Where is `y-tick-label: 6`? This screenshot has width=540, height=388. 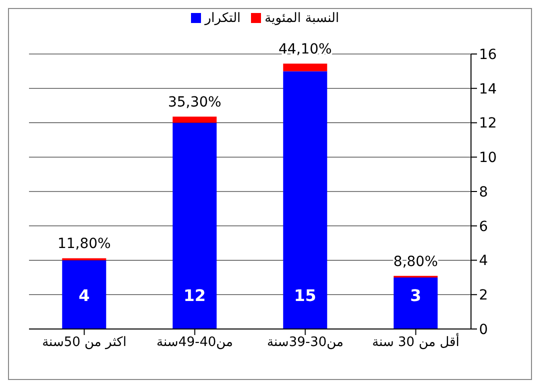 y-tick-label: 6 is located at coordinates (483, 226).